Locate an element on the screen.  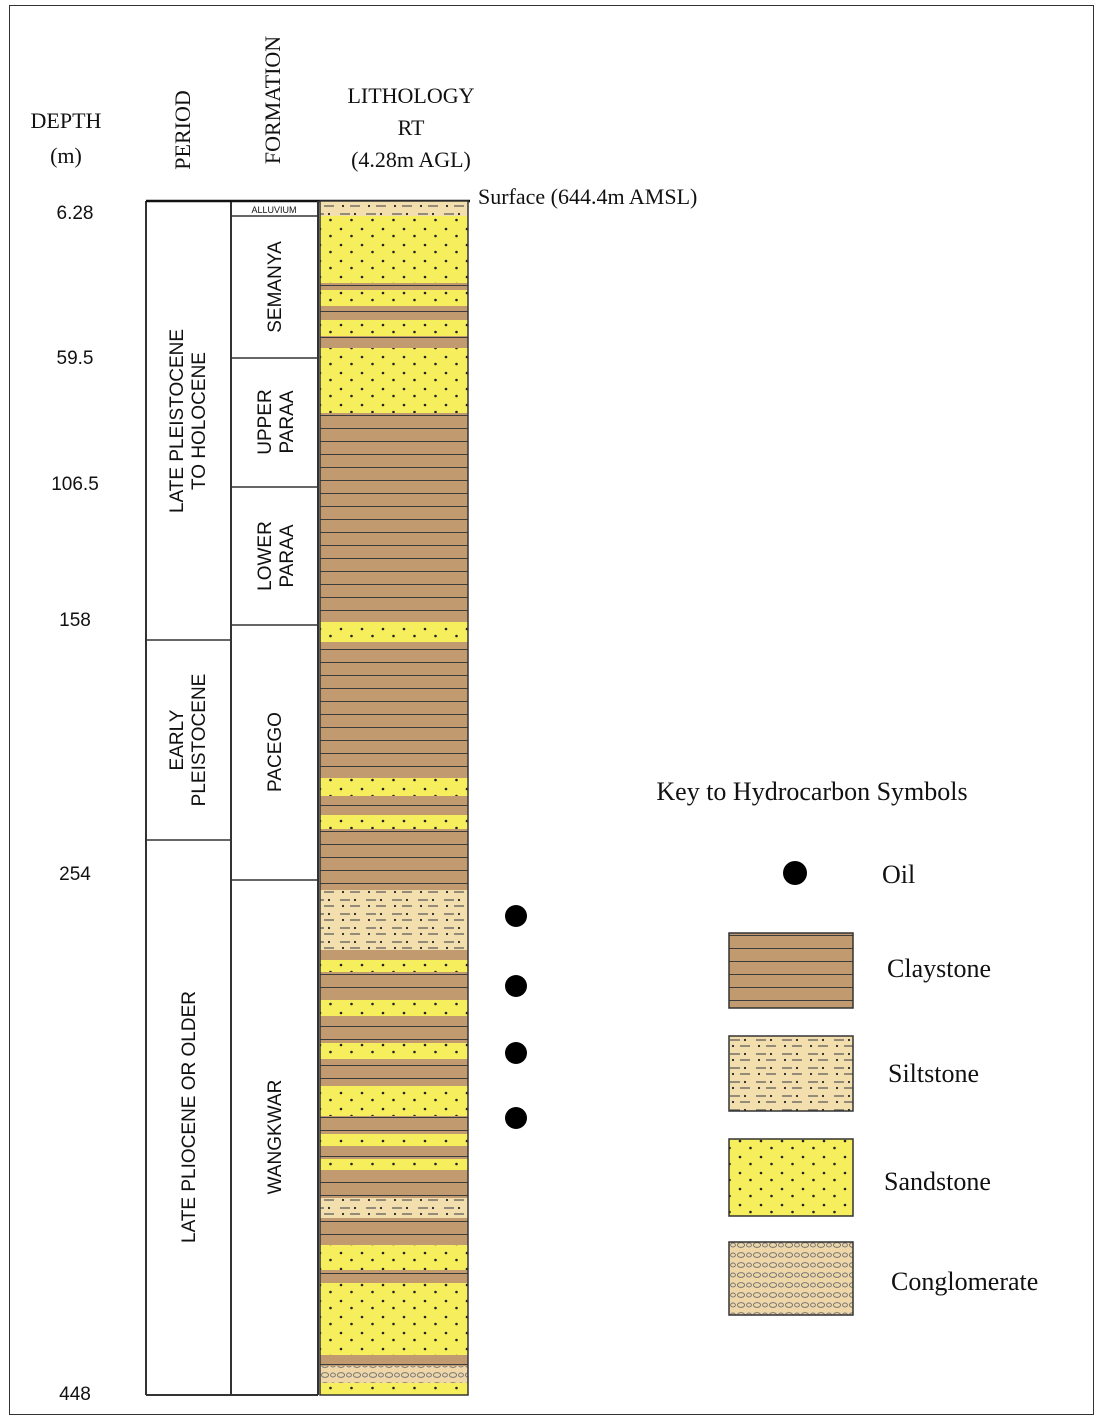
legend-title: Key to Hydrocarbon Symbols is located at coordinates (811, 791).